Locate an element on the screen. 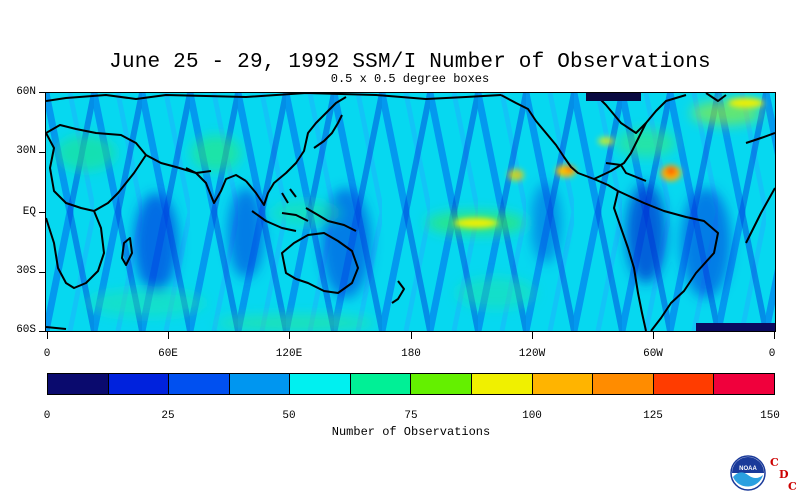 Image resolution: width=800 pixels, height=500 pixels. colorbar-tick-label: 25 is located at coordinates (168, 416).